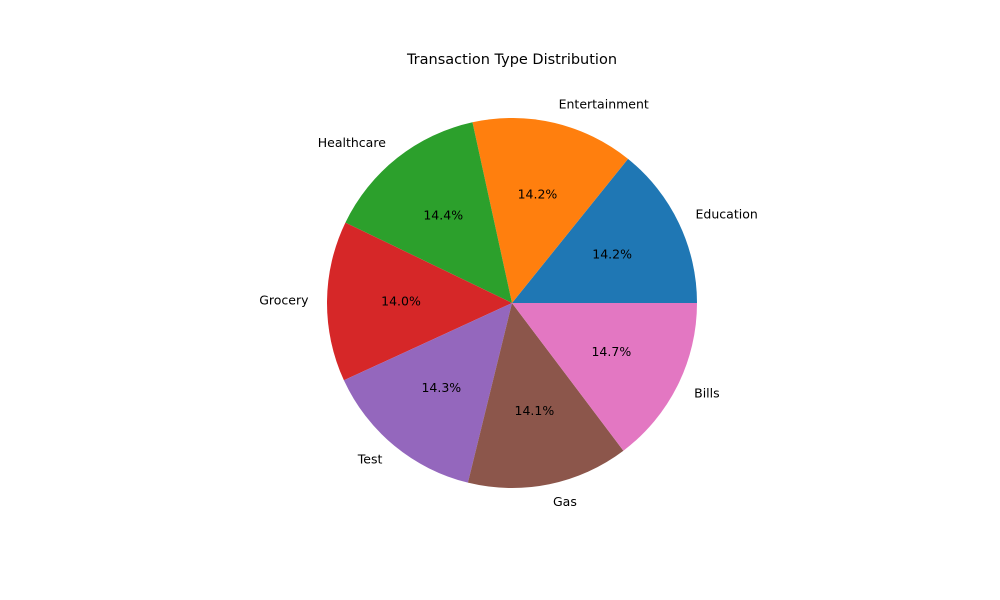 This screenshot has height=600, width=1000. I want to click on category-label-grocery: Grocery, so click(284, 300).